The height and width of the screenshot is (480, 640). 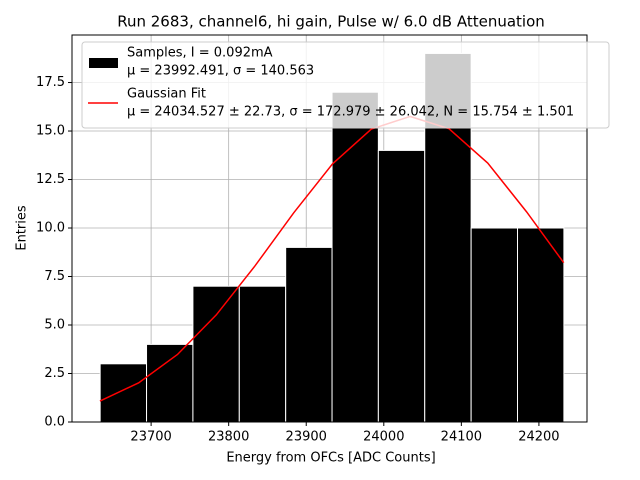 What do you see at coordinates (383, 437) in the screenshot?
I see `x-tick-label: 24000` at bounding box center [383, 437].